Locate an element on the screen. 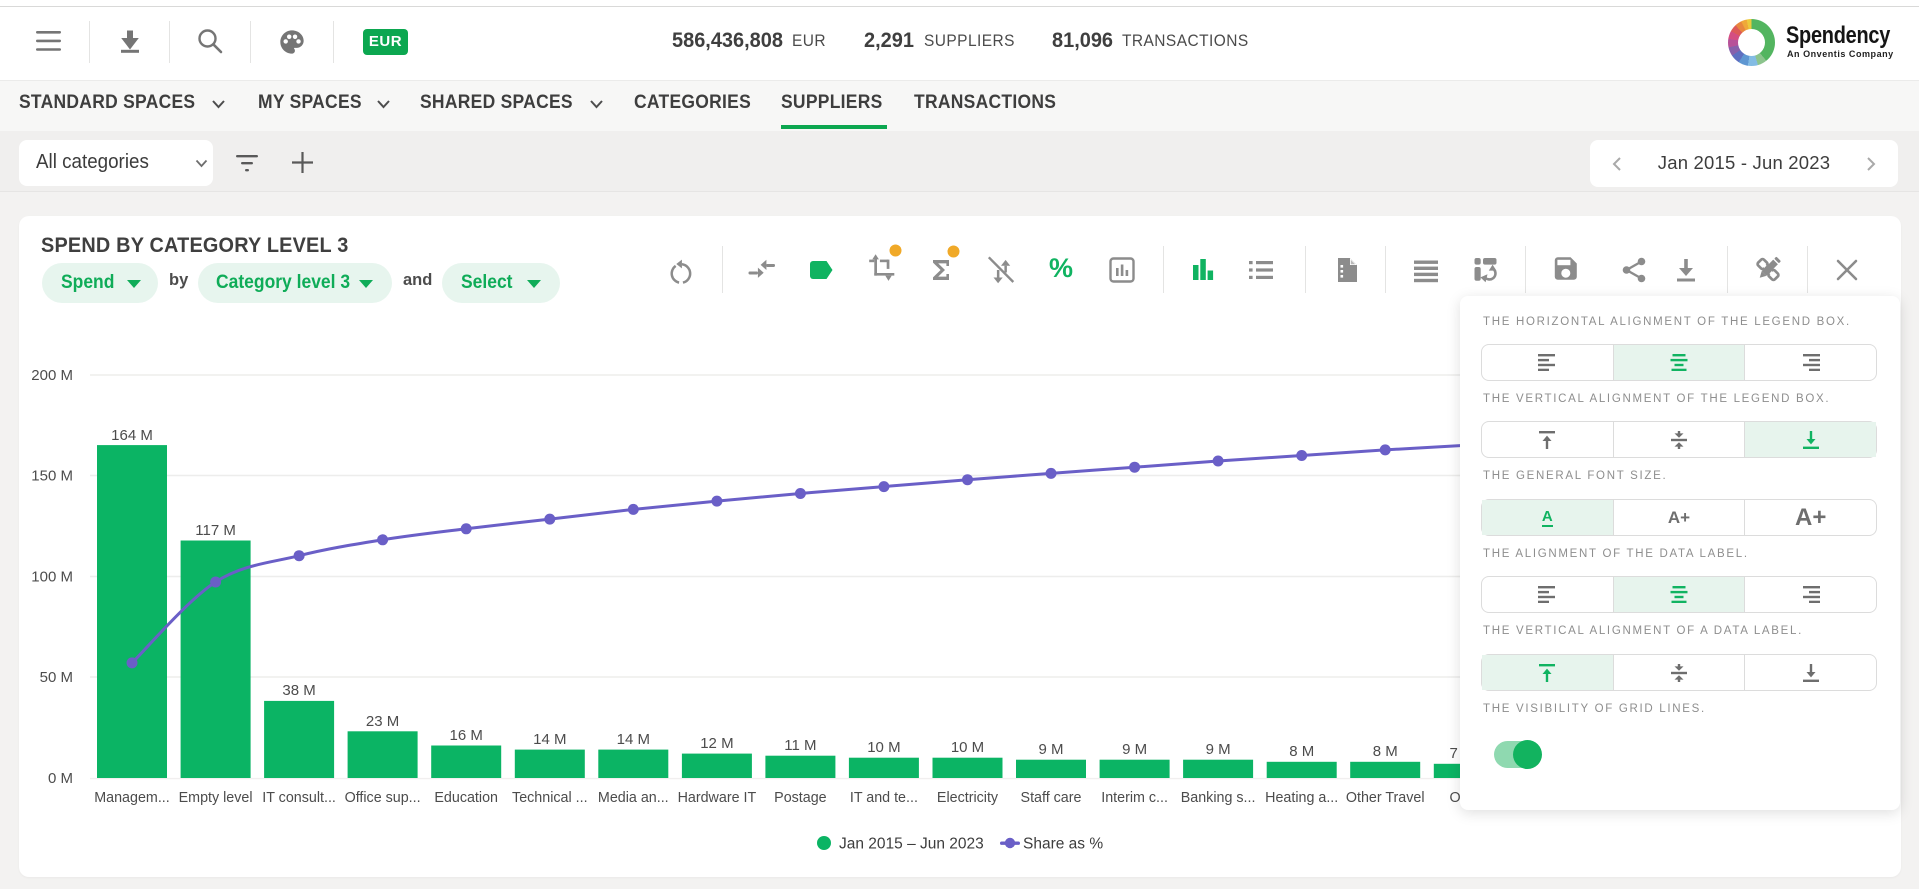 This screenshot has width=1919, height=889. svg-text: Share as % is located at coordinates (1063, 844).